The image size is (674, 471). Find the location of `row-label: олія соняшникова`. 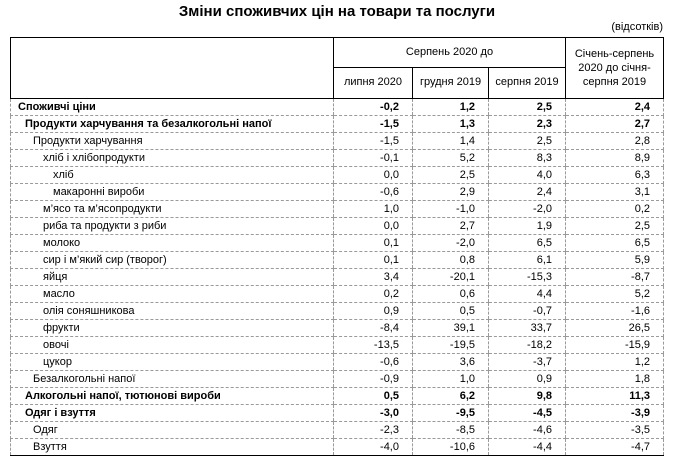

row-label: олія соняшникова is located at coordinates (172, 311).